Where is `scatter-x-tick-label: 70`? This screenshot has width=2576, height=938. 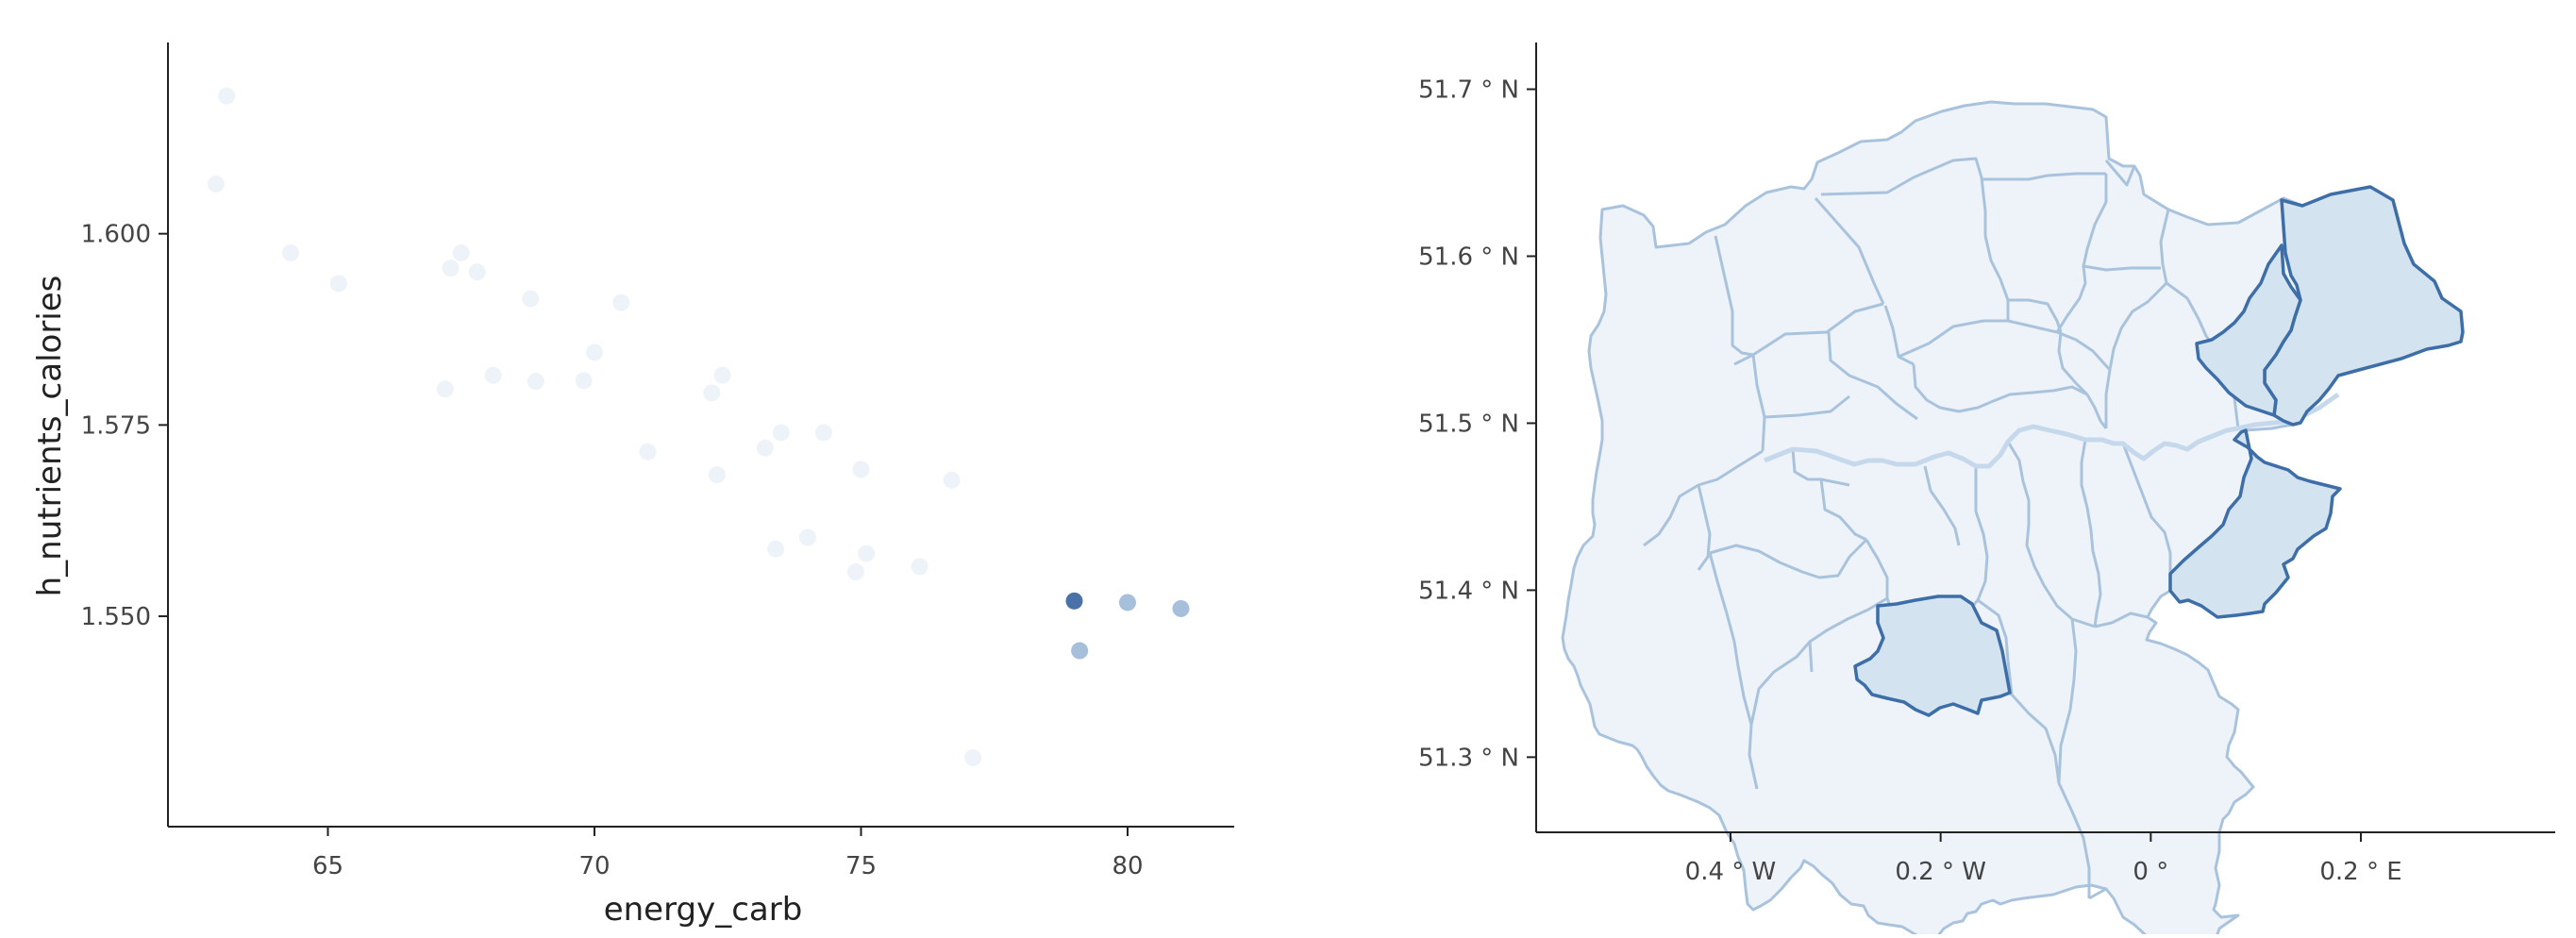 scatter-x-tick-label: 70 is located at coordinates (594, 866).